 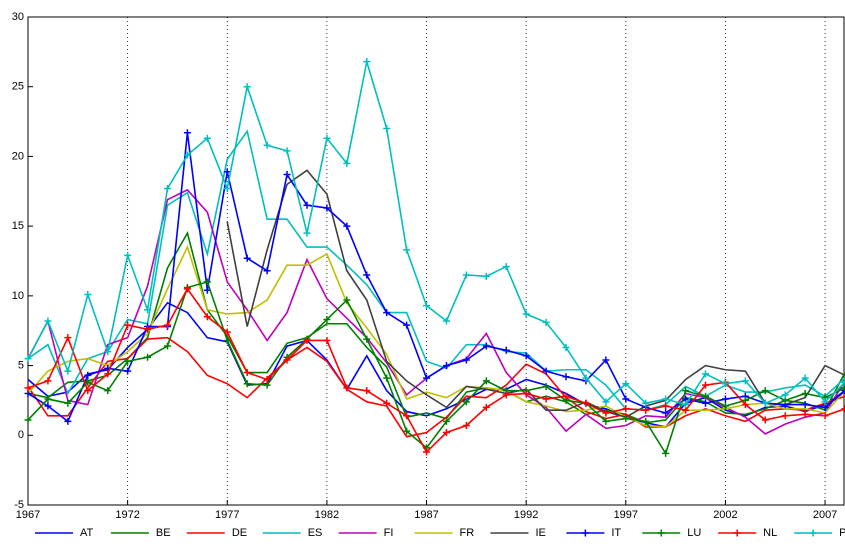 What do you see at coordinates (28, 515) in the screenshot?
I see `x-tick-label: 1967` at bounding box center [28, 515].